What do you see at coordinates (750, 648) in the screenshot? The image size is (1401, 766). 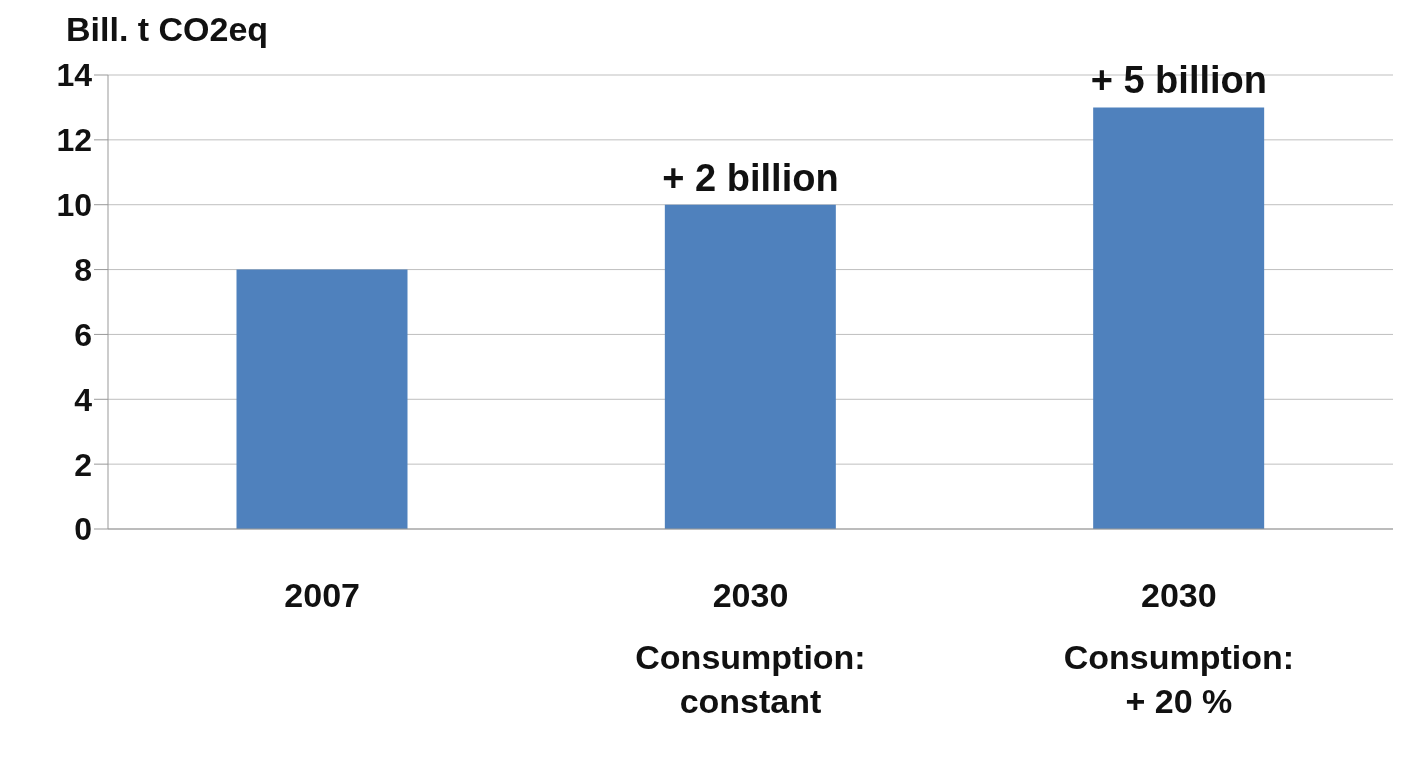 I see `x-tick-label: 2030 Consumption: constant` at bounding box center [750, 648].